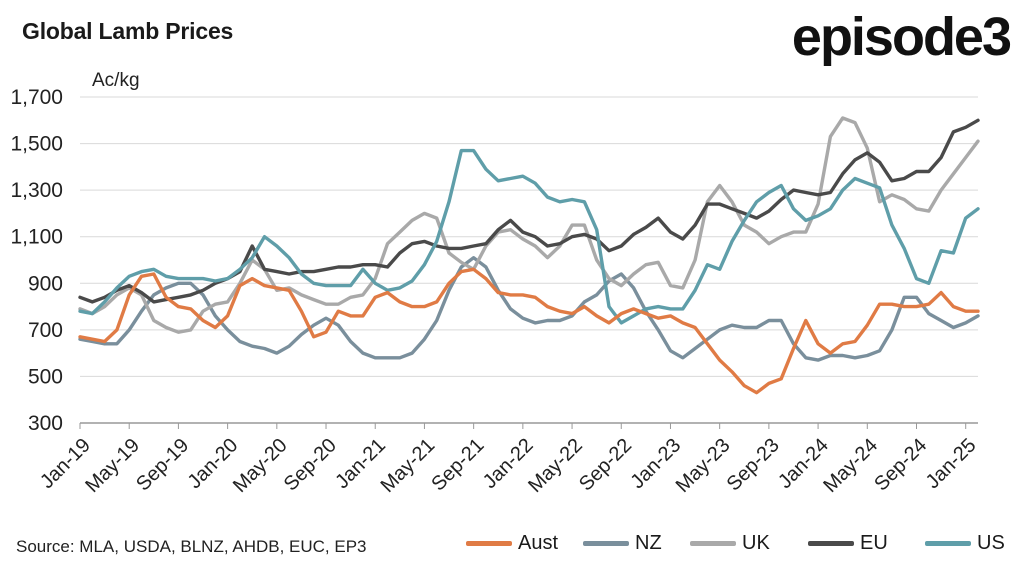 This screenshot has height=568, width=1024. I want to click on legend-item-us: US, so click(965, 543).